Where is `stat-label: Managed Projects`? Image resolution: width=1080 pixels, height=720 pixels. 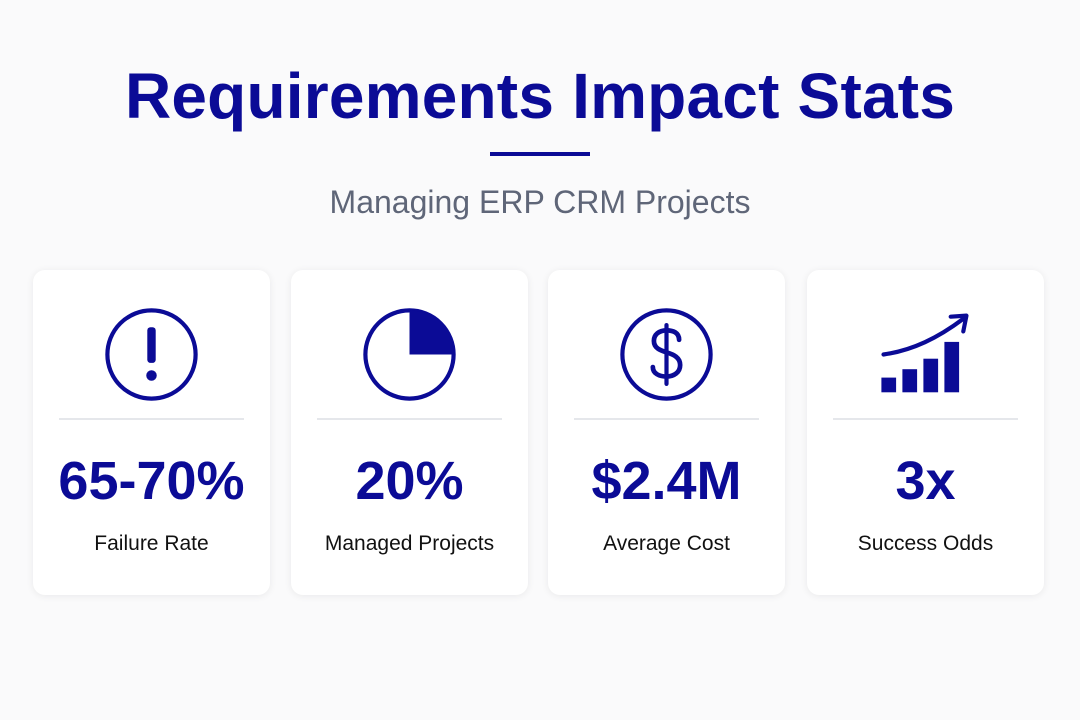
stat-label: Managed Projects is located at coordinates (409, 543).